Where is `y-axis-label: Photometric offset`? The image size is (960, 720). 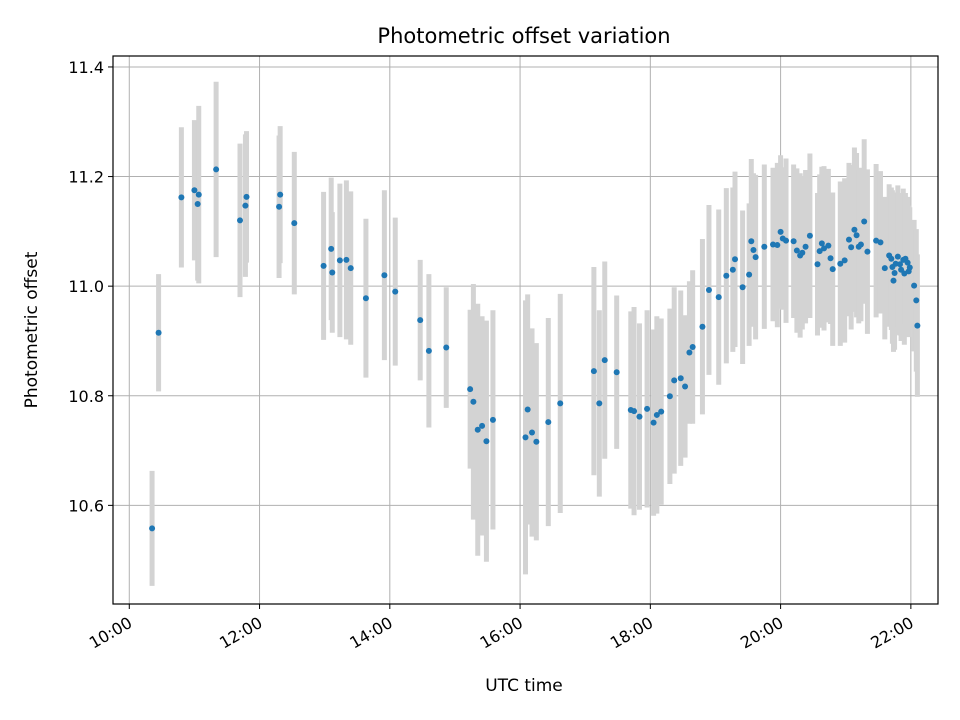 y-axis-label: Photometric offset is located at coordinates (32, 329).